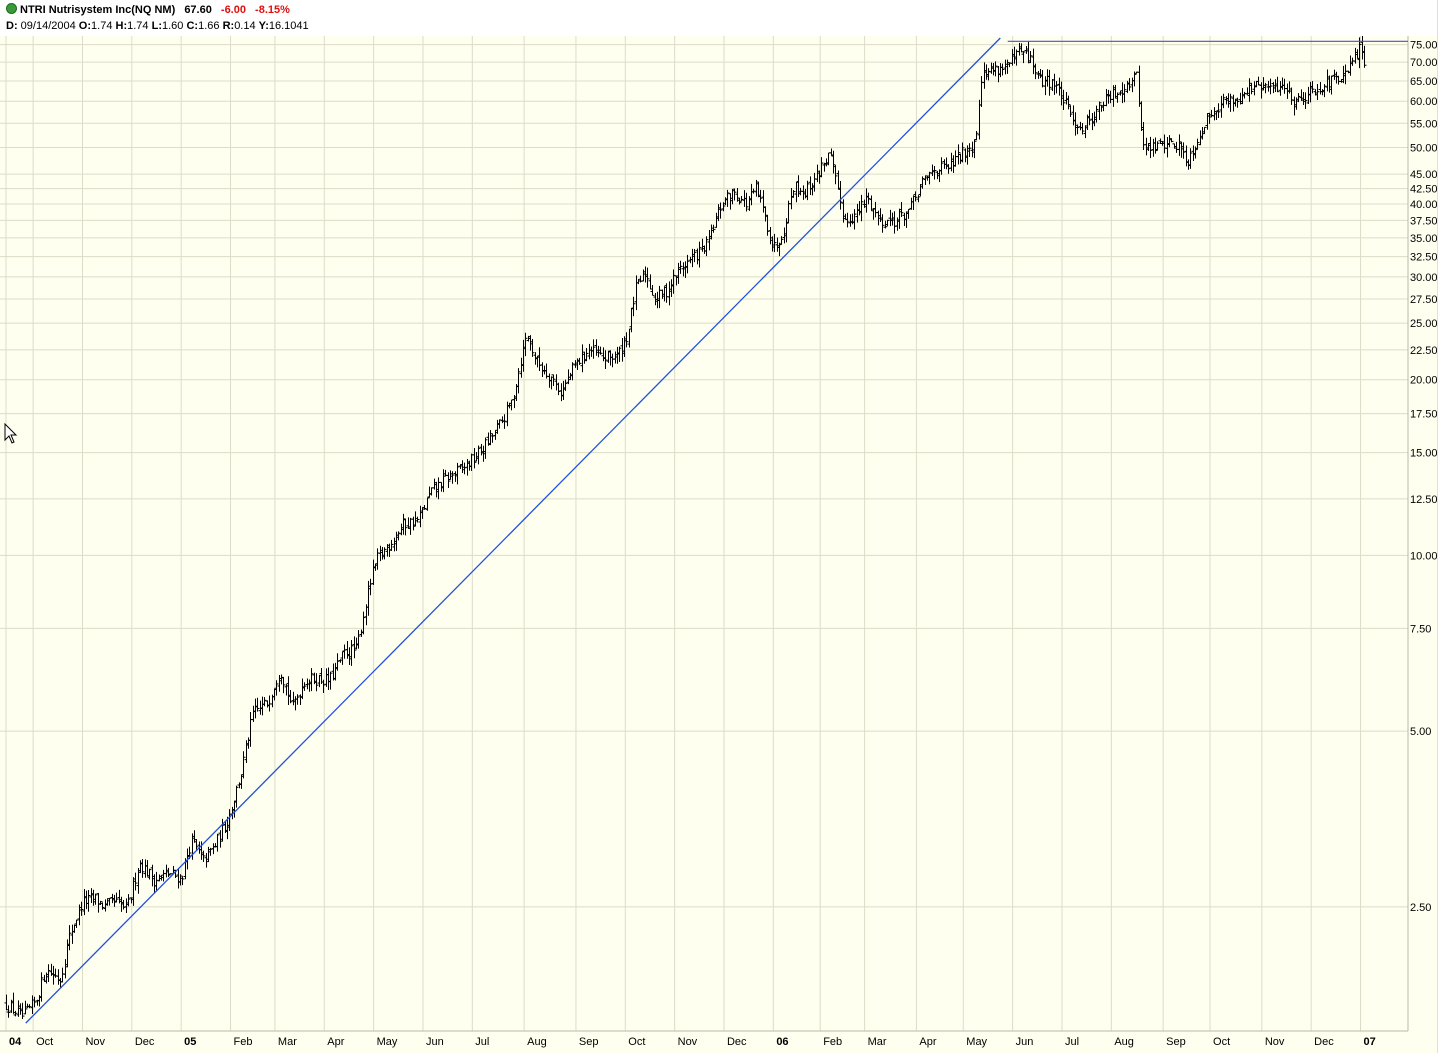 The image size is (1445, 1053). I want to click on high-value: 1.74, so click(138, 26).